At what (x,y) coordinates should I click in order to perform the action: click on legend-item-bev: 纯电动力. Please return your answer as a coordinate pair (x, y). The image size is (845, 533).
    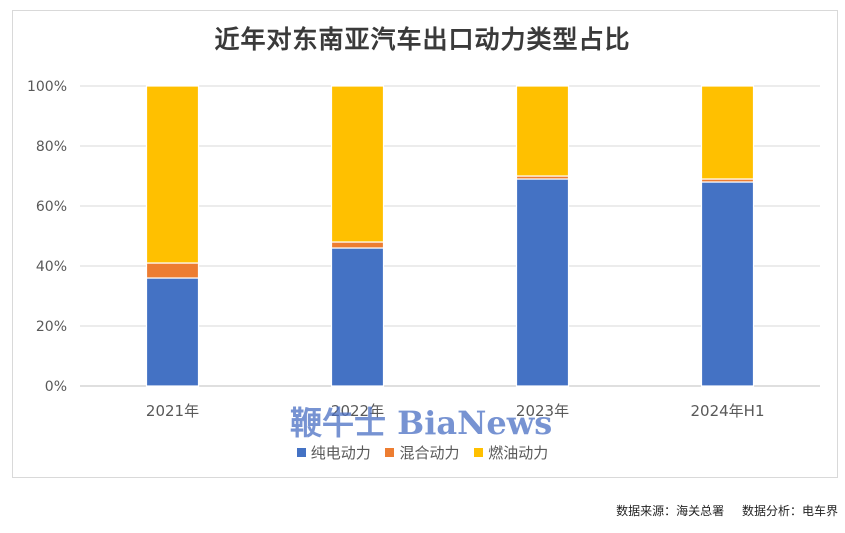
    Looking at the image, I should click on (333, 452).